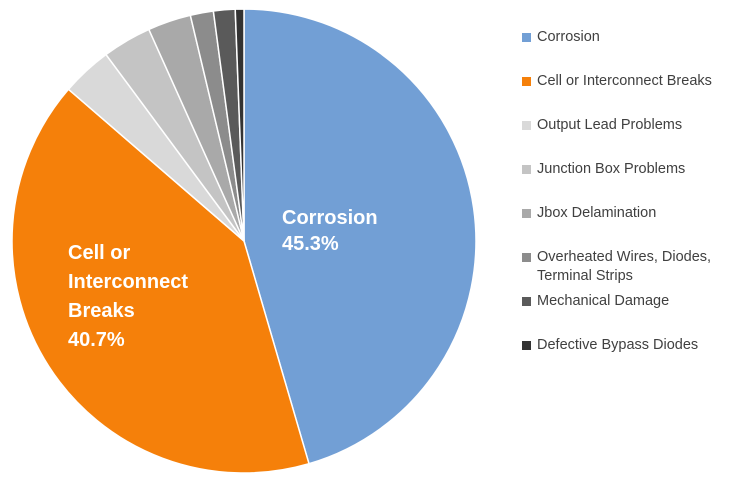 This screenshot has height=494, width=755. What do you see at coordinates (603, 301) in the screenshot?
I see `legend-label: Mechanical Damage` at bounding box center [603, 301].